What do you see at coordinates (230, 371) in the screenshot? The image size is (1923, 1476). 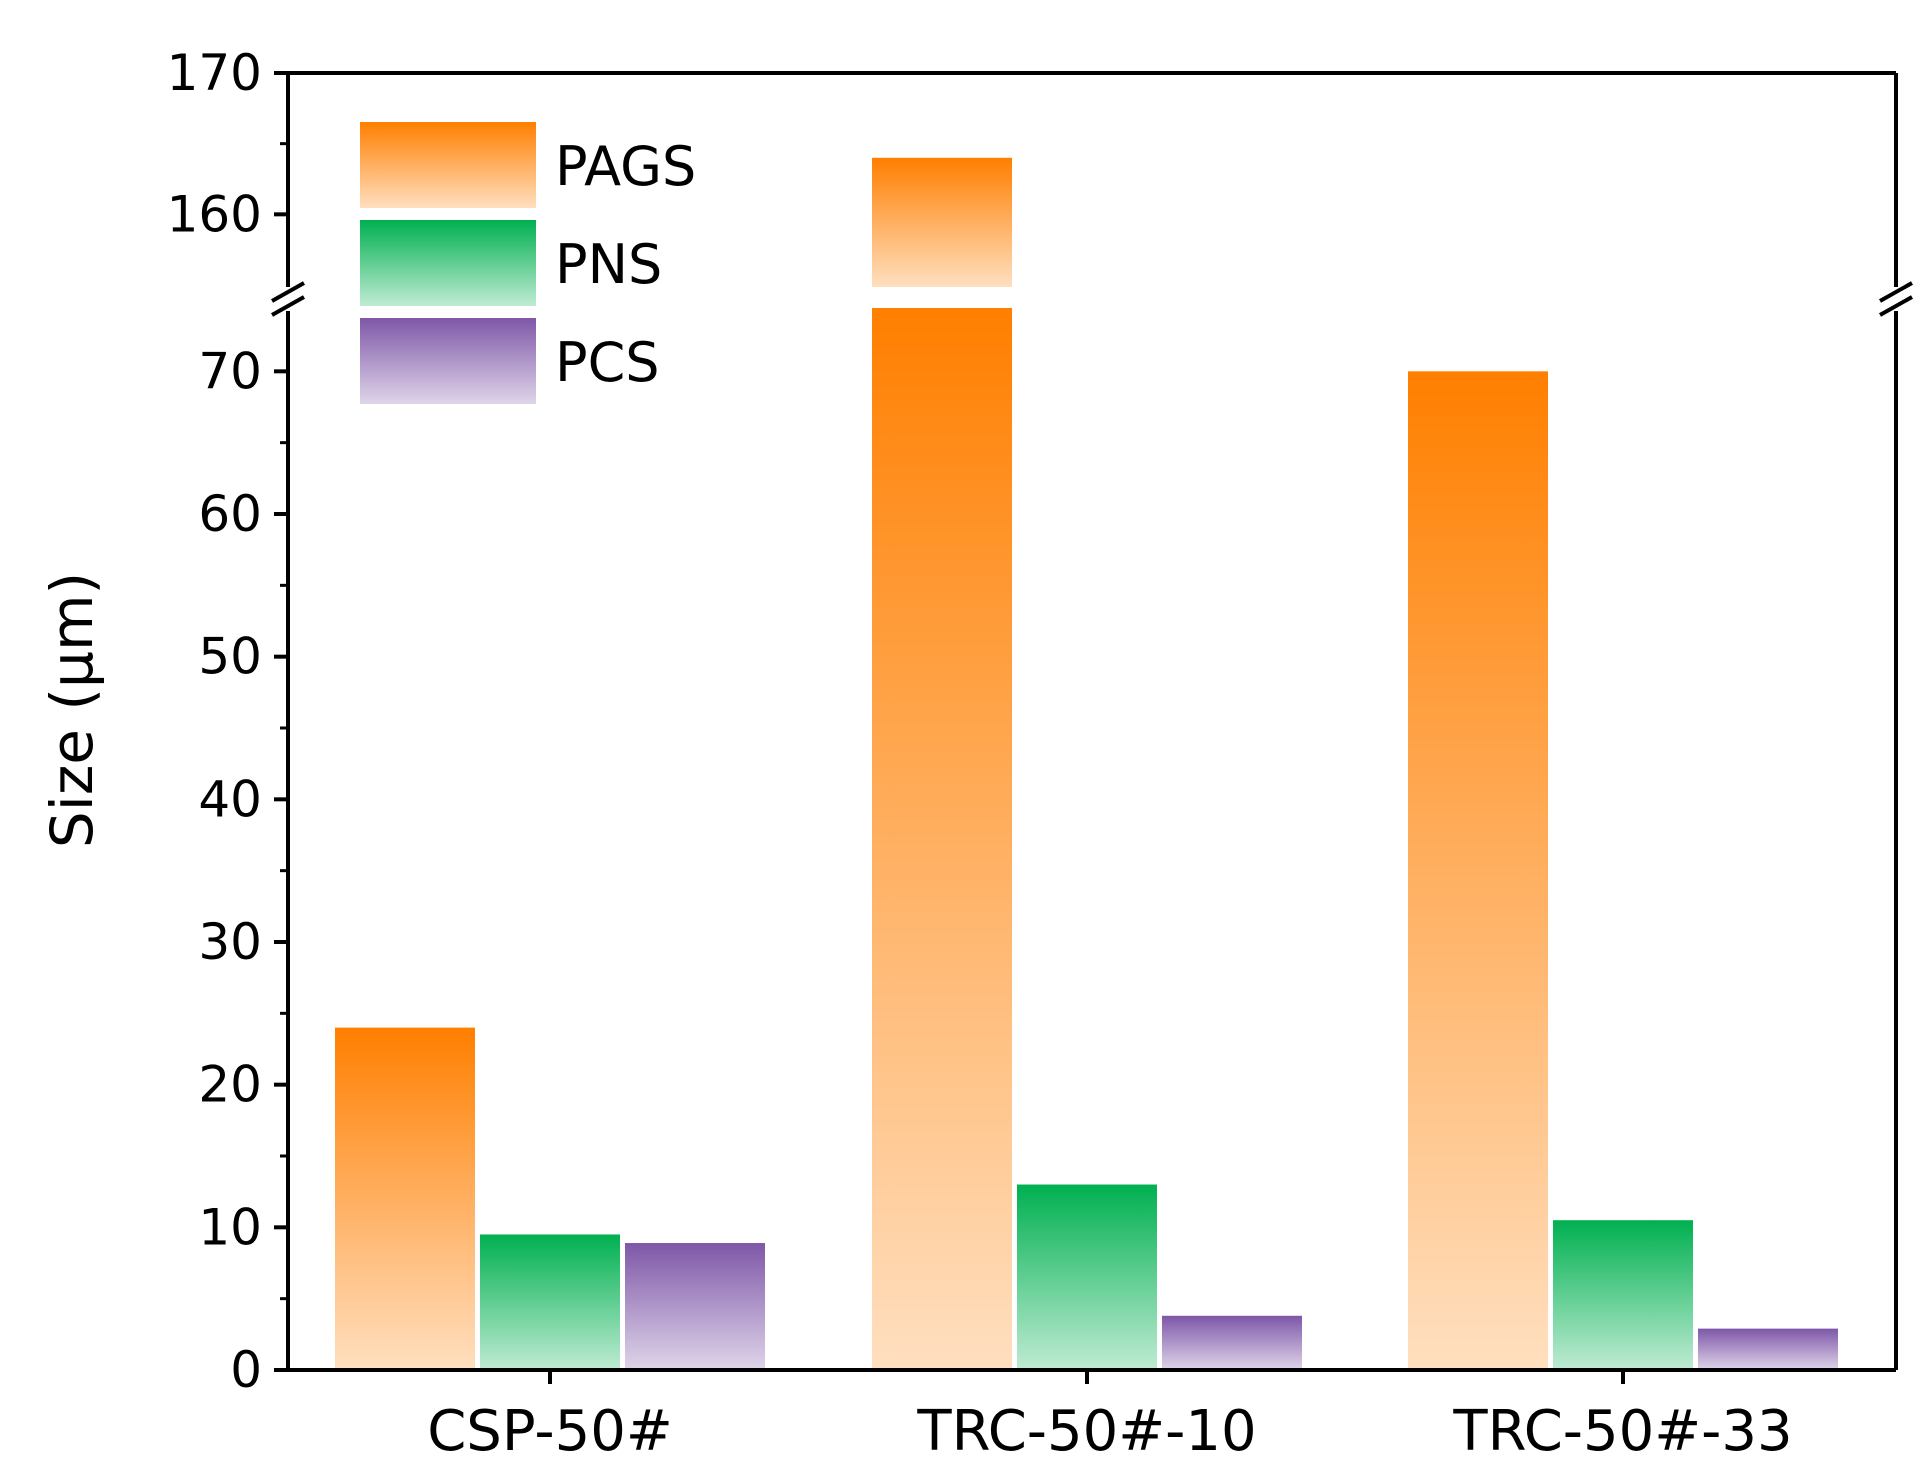 I see `y-tick-70-label: 70` at bounding box center [230, 371].